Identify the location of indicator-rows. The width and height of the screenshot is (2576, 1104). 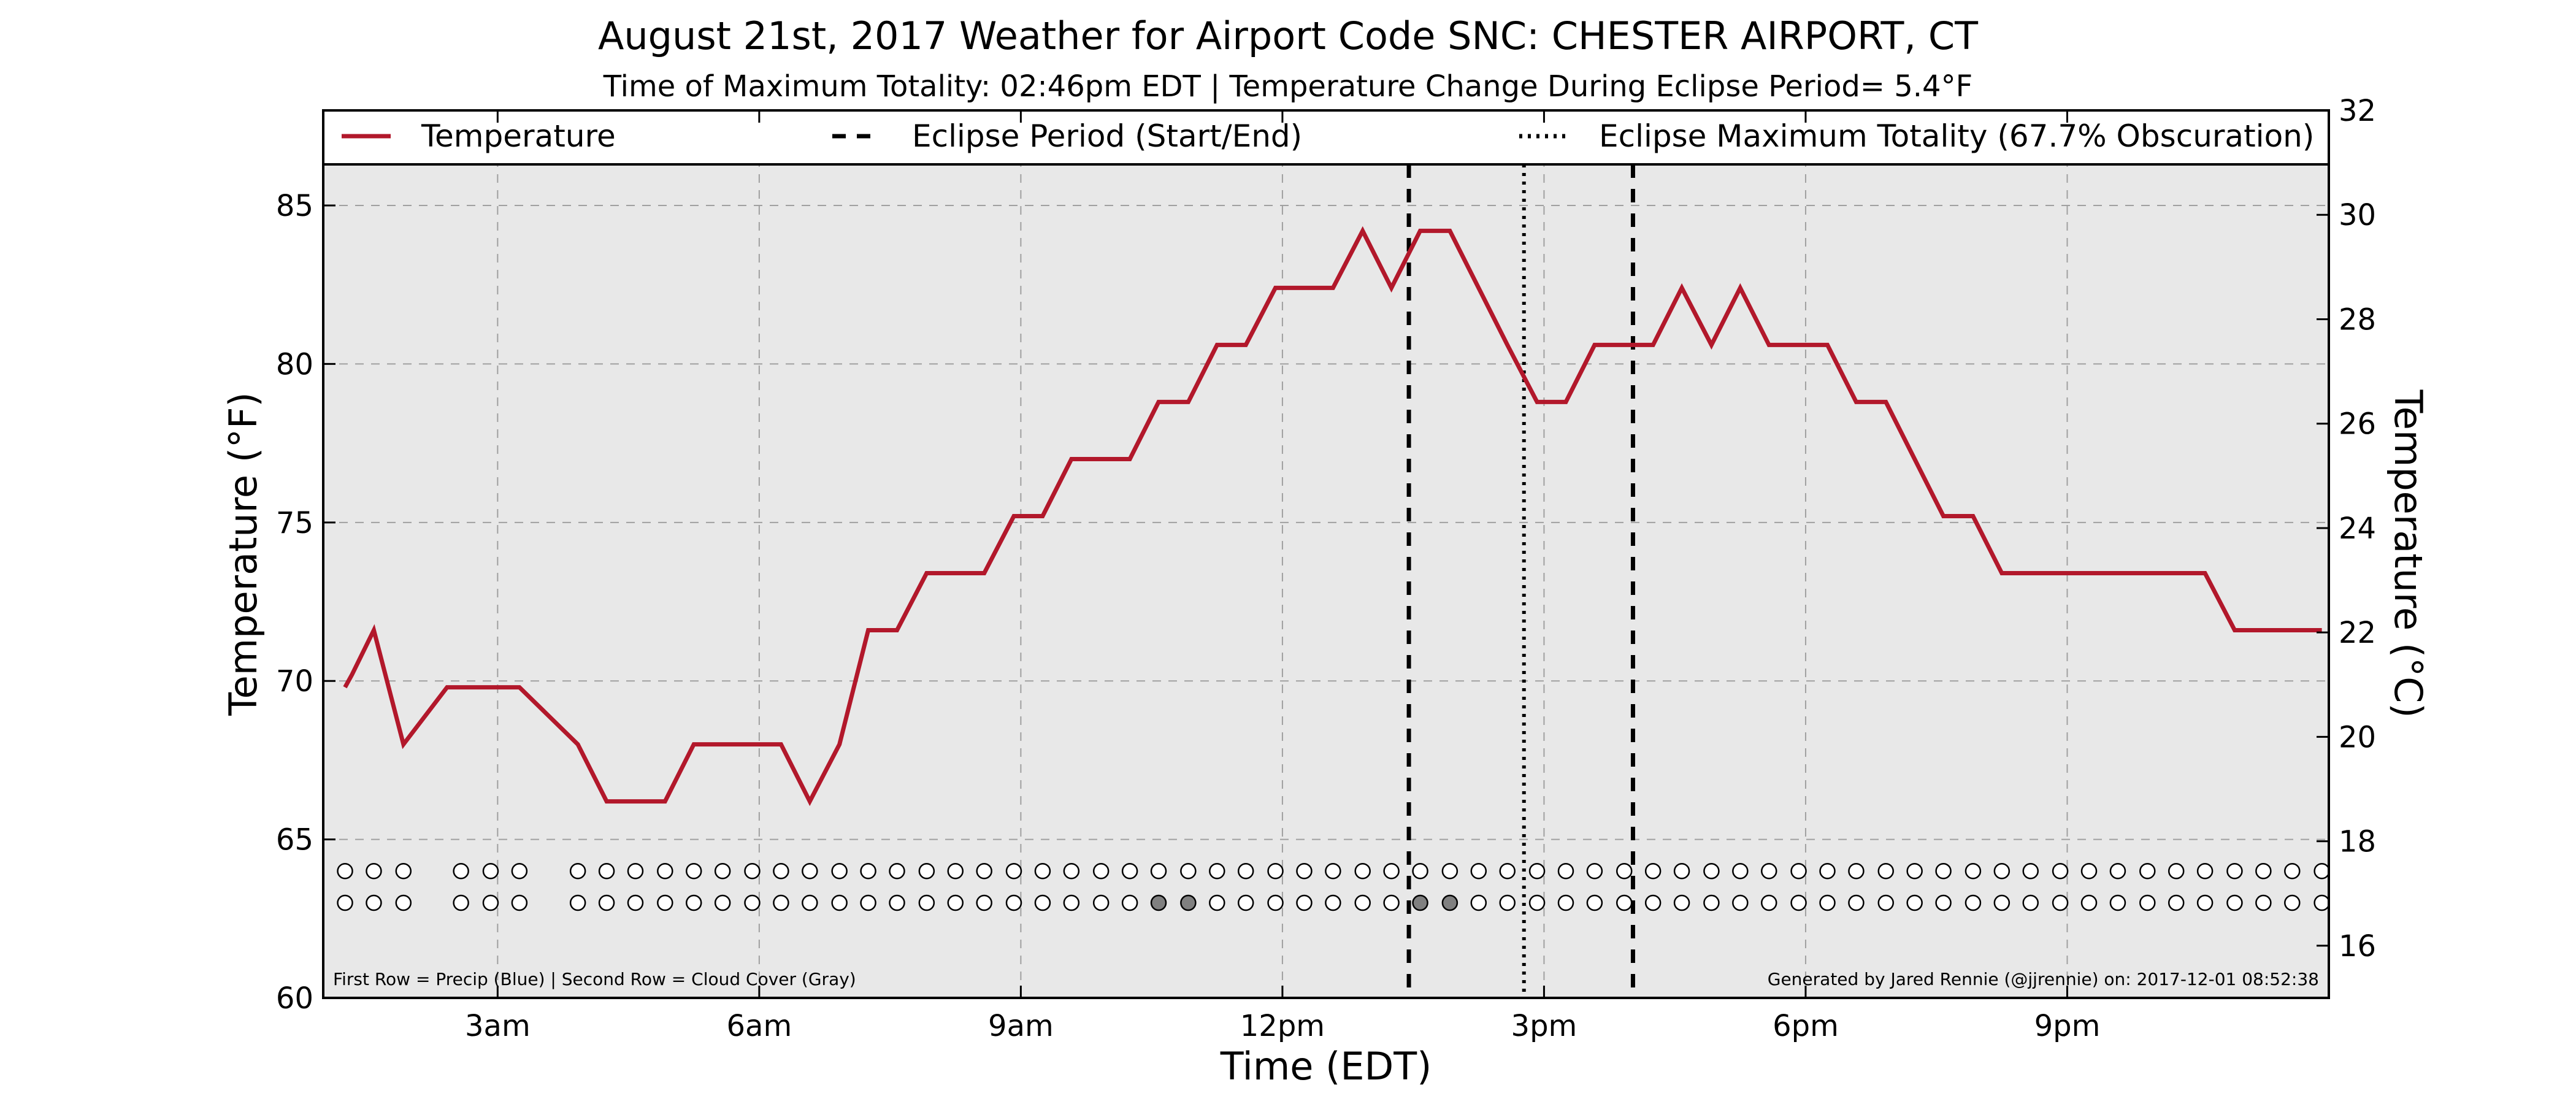
(1333, 887).